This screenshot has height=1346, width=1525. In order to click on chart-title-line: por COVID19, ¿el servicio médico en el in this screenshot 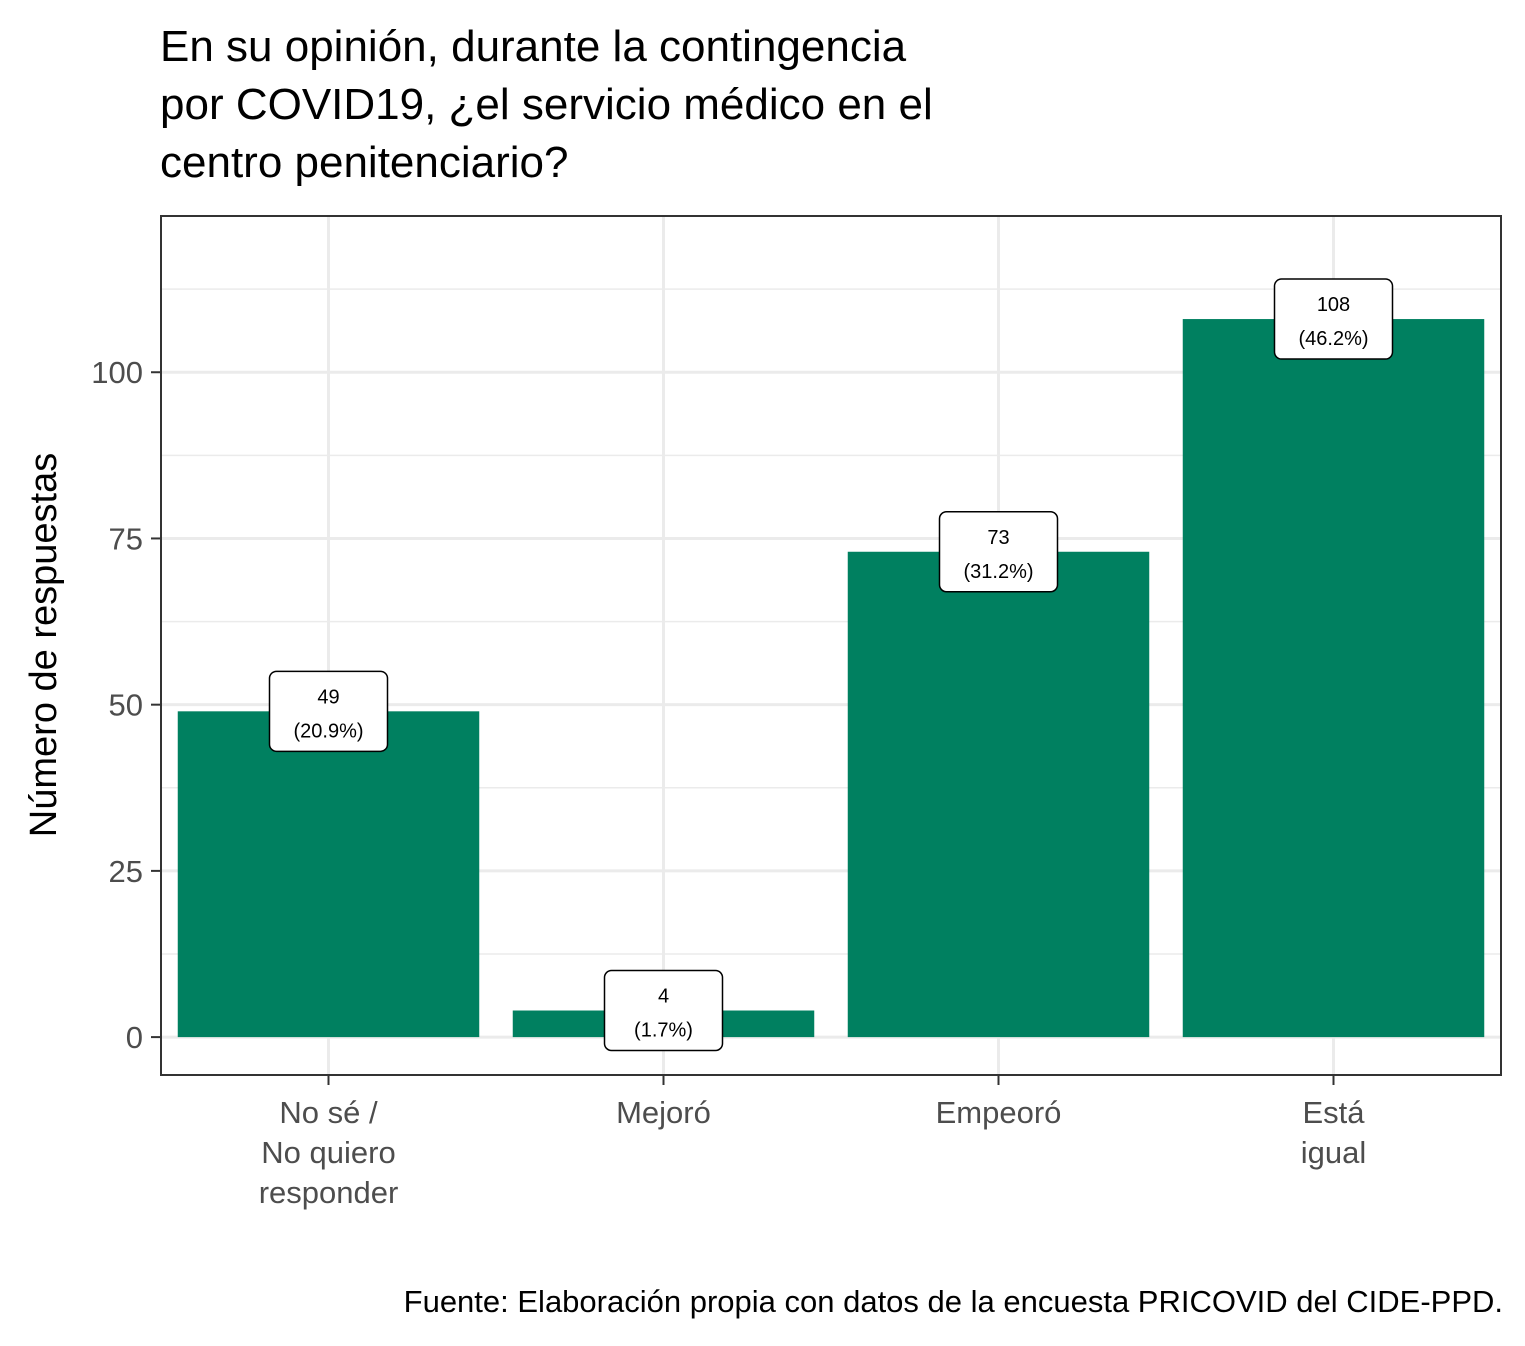, I will do `click(546, 104)`.